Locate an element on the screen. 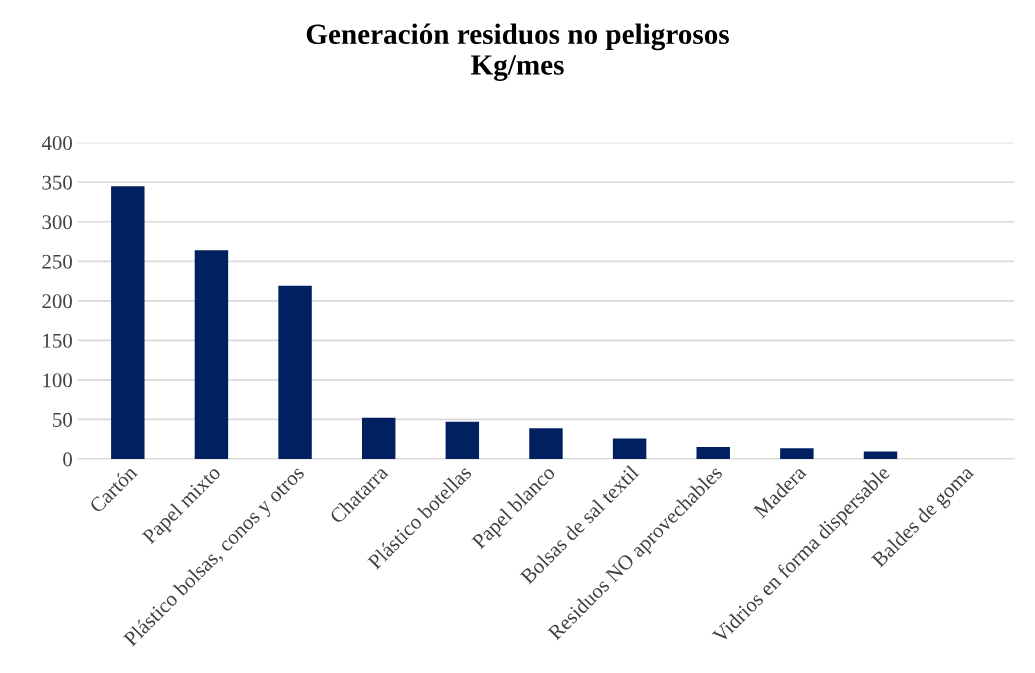  y-tick-label: 250 is located at coordinates (57, 261).